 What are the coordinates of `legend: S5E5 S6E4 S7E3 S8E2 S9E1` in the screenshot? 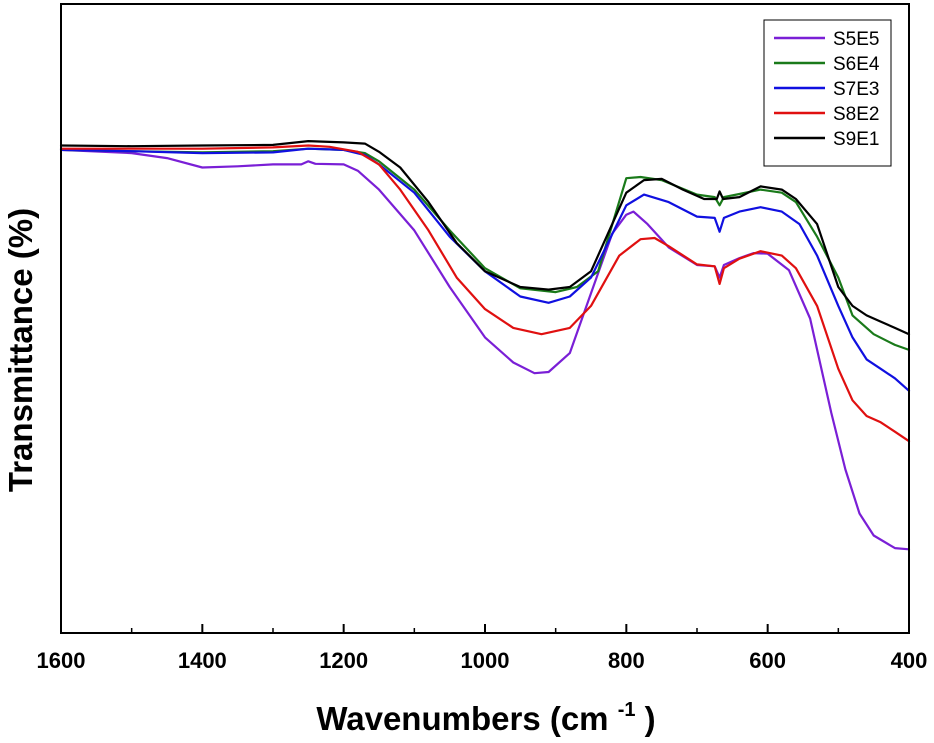 It's located at (827, 93).